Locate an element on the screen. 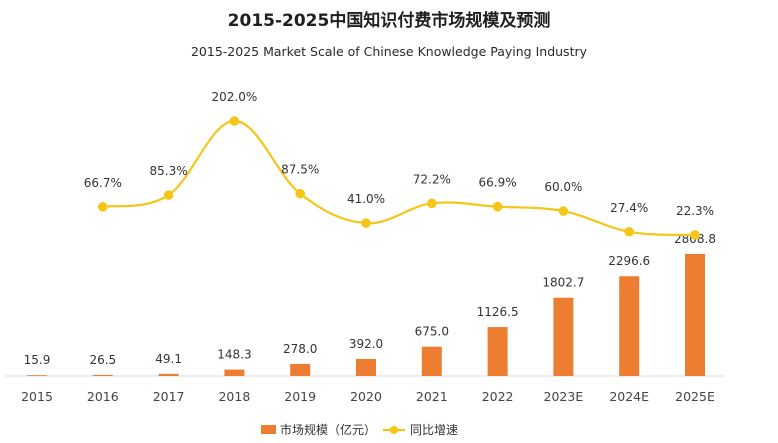 This screenshot has height=443, width=778. growth-point-2020 is located at coordinates (366, 223).